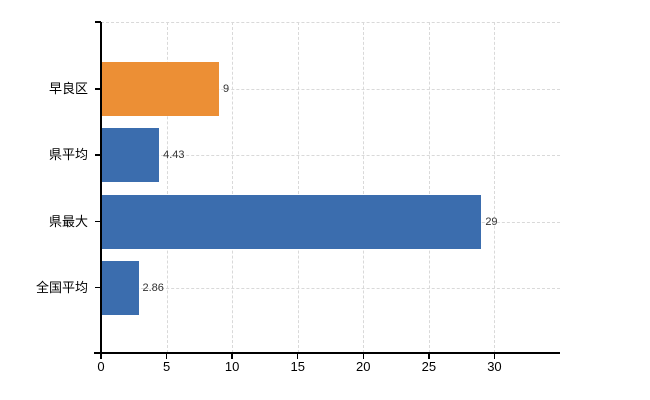  What do you see at coordinates (98, 22) in the screenshot?
I see `y-axis-top-tick` at bounding box center [98, 22].